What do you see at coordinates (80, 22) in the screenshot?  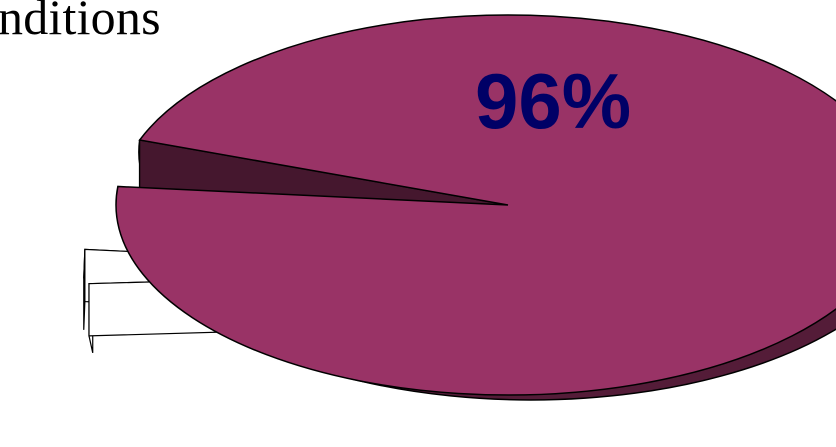 I see `chart-title-fragment: nditions` at bounding box center [80, 22].